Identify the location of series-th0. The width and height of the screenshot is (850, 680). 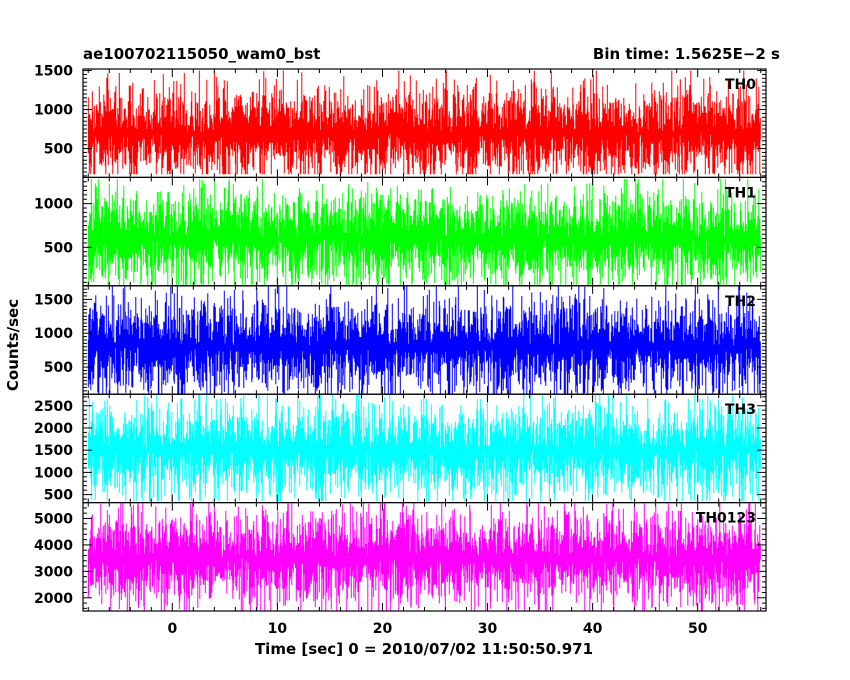
(424, 122).